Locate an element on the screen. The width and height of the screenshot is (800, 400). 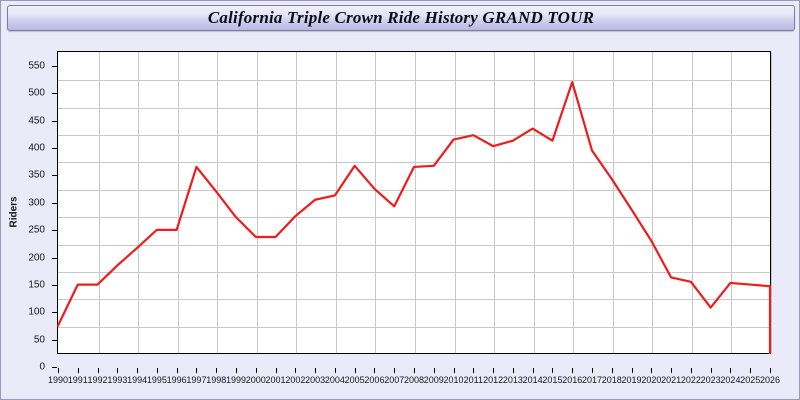
x-axis-tick-label: 2018 is located at coordinates (611, 380).